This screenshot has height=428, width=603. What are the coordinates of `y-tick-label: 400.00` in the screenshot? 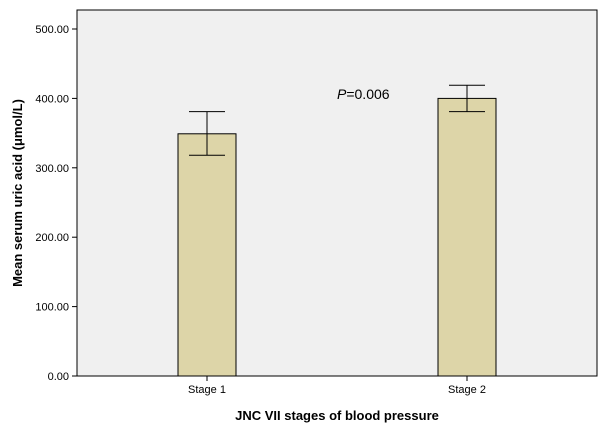 It's located at (52, 99).